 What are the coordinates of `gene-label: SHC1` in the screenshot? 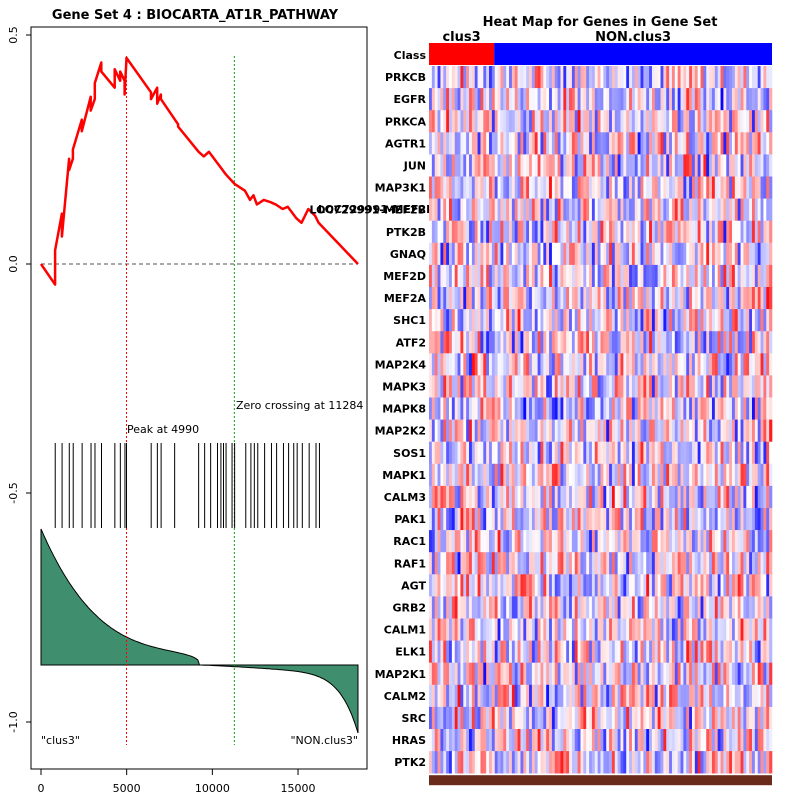 It's located at (409, 320).